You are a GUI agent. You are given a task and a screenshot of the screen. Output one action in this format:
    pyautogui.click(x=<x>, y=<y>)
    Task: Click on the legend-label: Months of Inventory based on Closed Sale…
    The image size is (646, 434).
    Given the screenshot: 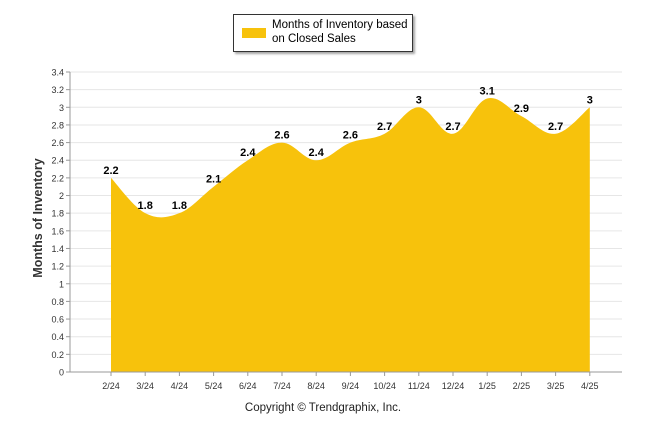 What is the action you would take?
    pyautogui.click(x=340, y=32)
    